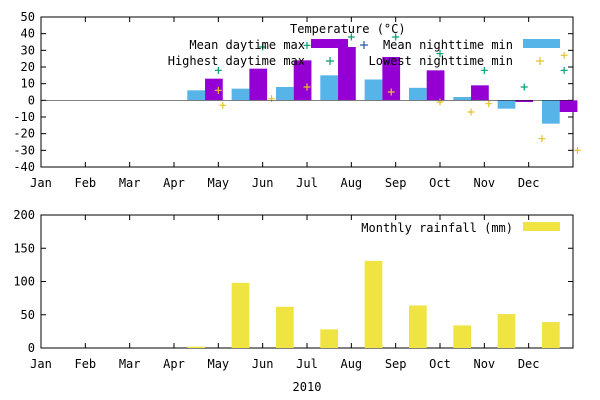 This screenshot has height=400, width=600. Describe the element at coordinates (28, 50) in the screenshot. I see `y-tick-label: 30` at that location.